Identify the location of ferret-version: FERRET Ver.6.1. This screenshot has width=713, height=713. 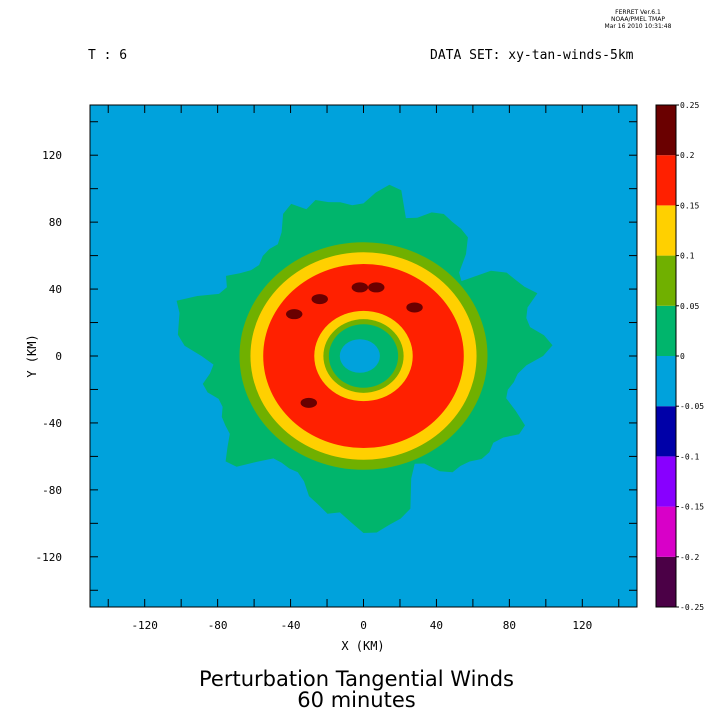
(638, 12).